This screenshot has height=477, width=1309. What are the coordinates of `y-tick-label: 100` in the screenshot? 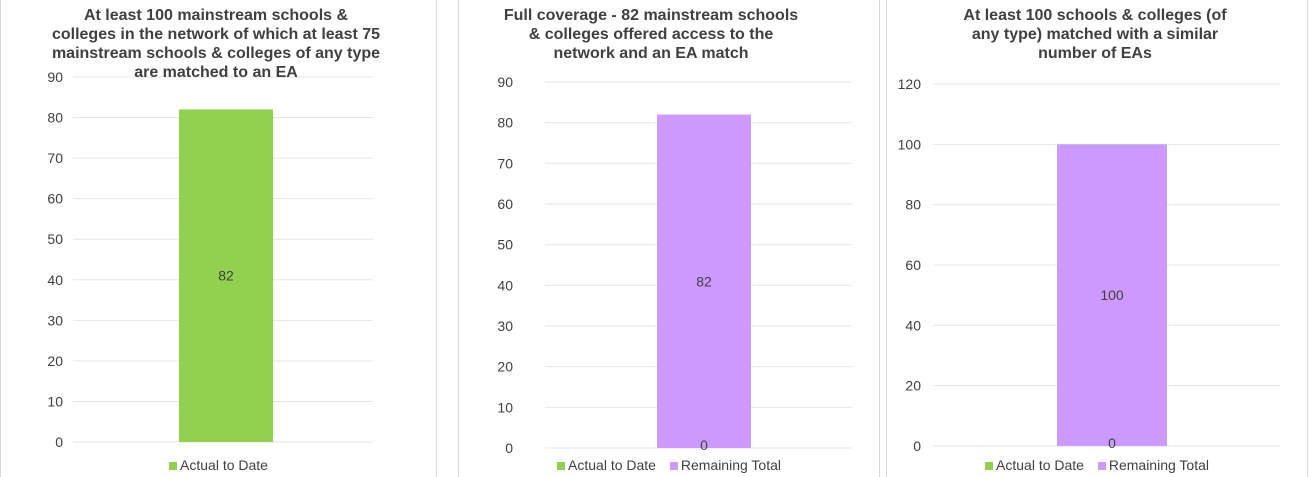 It's located at (910, 144).